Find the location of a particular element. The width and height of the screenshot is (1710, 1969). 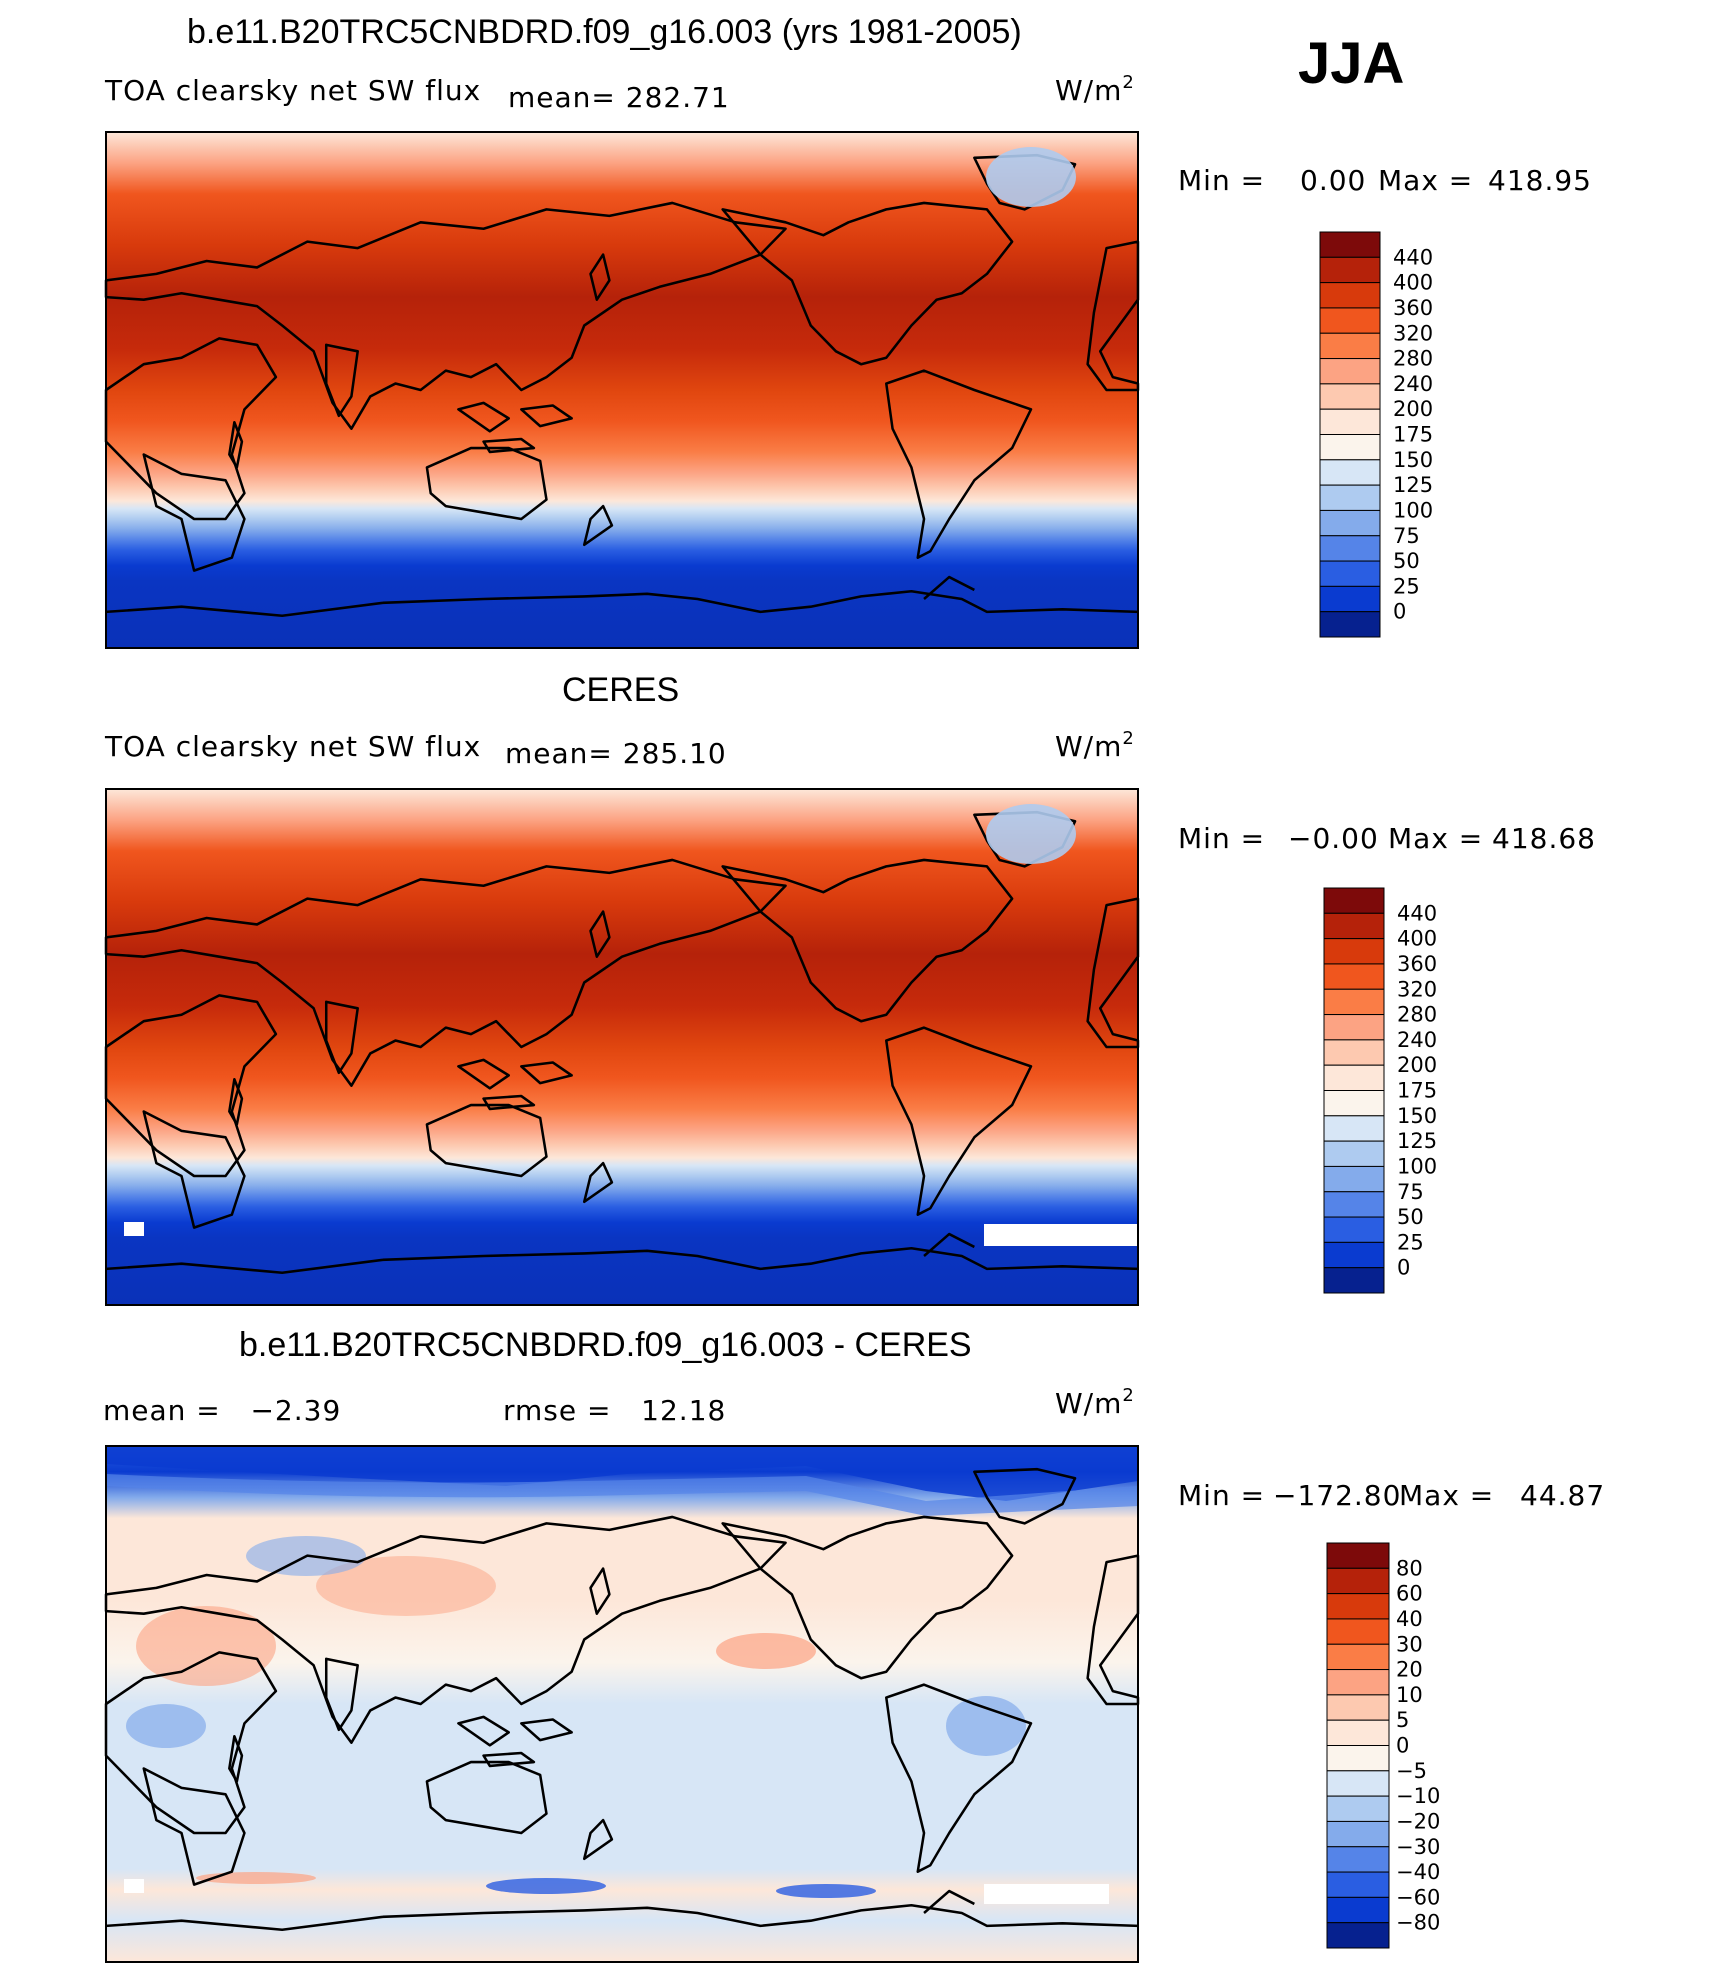

colorbar-tick-label: −10 is located at coordinates (1418, 1796).